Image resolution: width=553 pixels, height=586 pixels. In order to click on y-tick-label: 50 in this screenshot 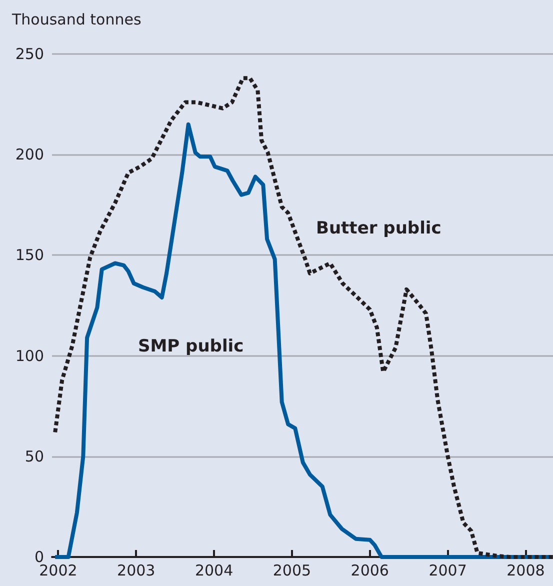, I will do `click(34, 456)`.